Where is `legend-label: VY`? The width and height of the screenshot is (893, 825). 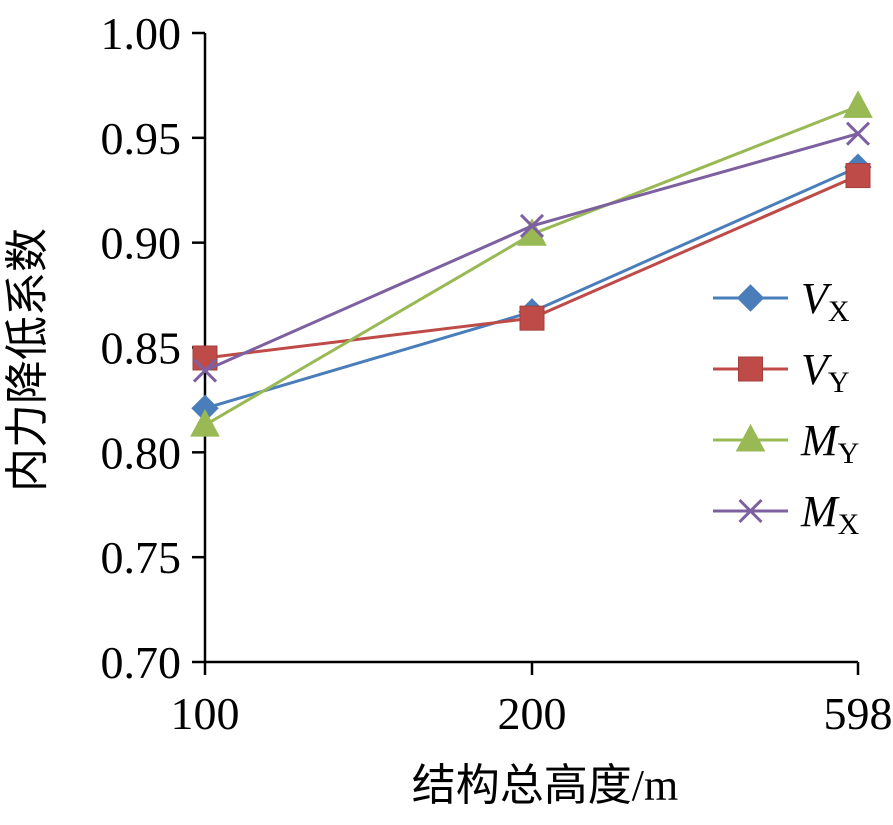 legend-label: VY is located at coordinates (825, 372).